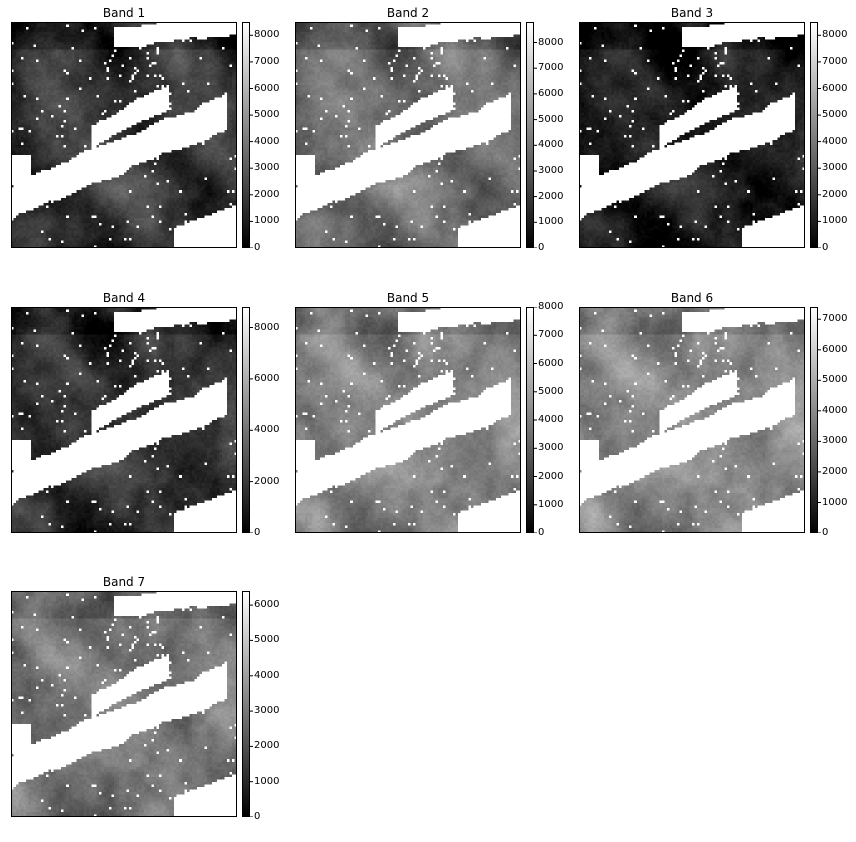 This screenshot has height=842, width=856. What do you see at coordinates (692, 13) in the screenshot?
I see `panel-title: Band 3` at bounding box center [692, 13].